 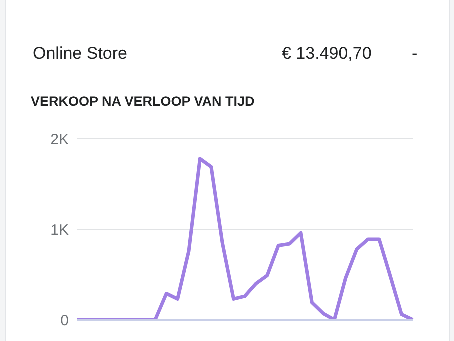 What do you see at coordinates (59, 139) in the screenshot?
I see `y-tick-label: 2K` at bounding box center [59, 139].